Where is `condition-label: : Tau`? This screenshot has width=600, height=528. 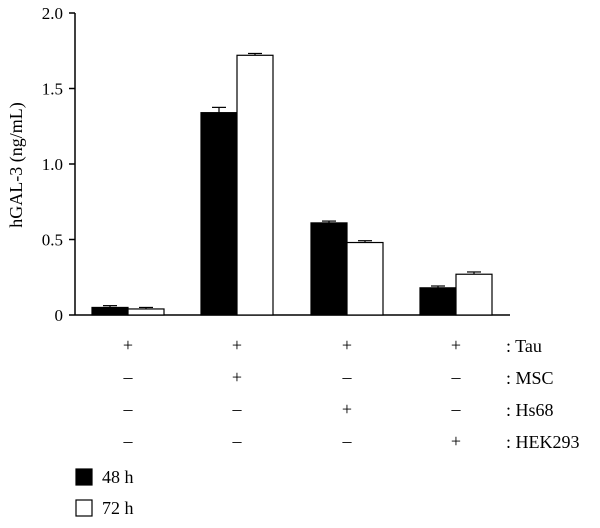
condition-label: : Tau is located at coordinates (524, 346).